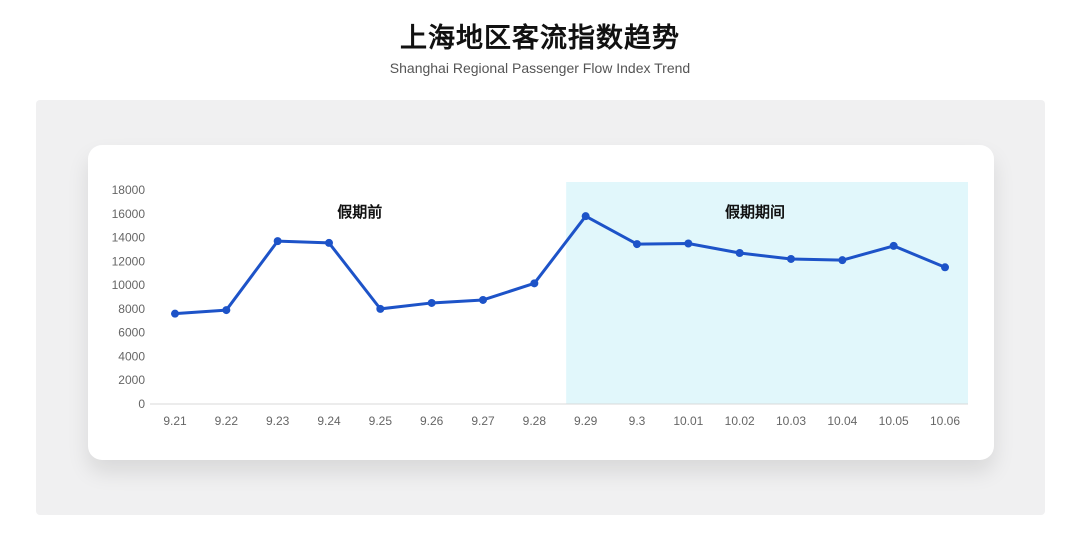 Image resolution: width=1080 pixels, height=547 pixels. I want to click on y-axis-tick-label: 18000, so click(129, 190).